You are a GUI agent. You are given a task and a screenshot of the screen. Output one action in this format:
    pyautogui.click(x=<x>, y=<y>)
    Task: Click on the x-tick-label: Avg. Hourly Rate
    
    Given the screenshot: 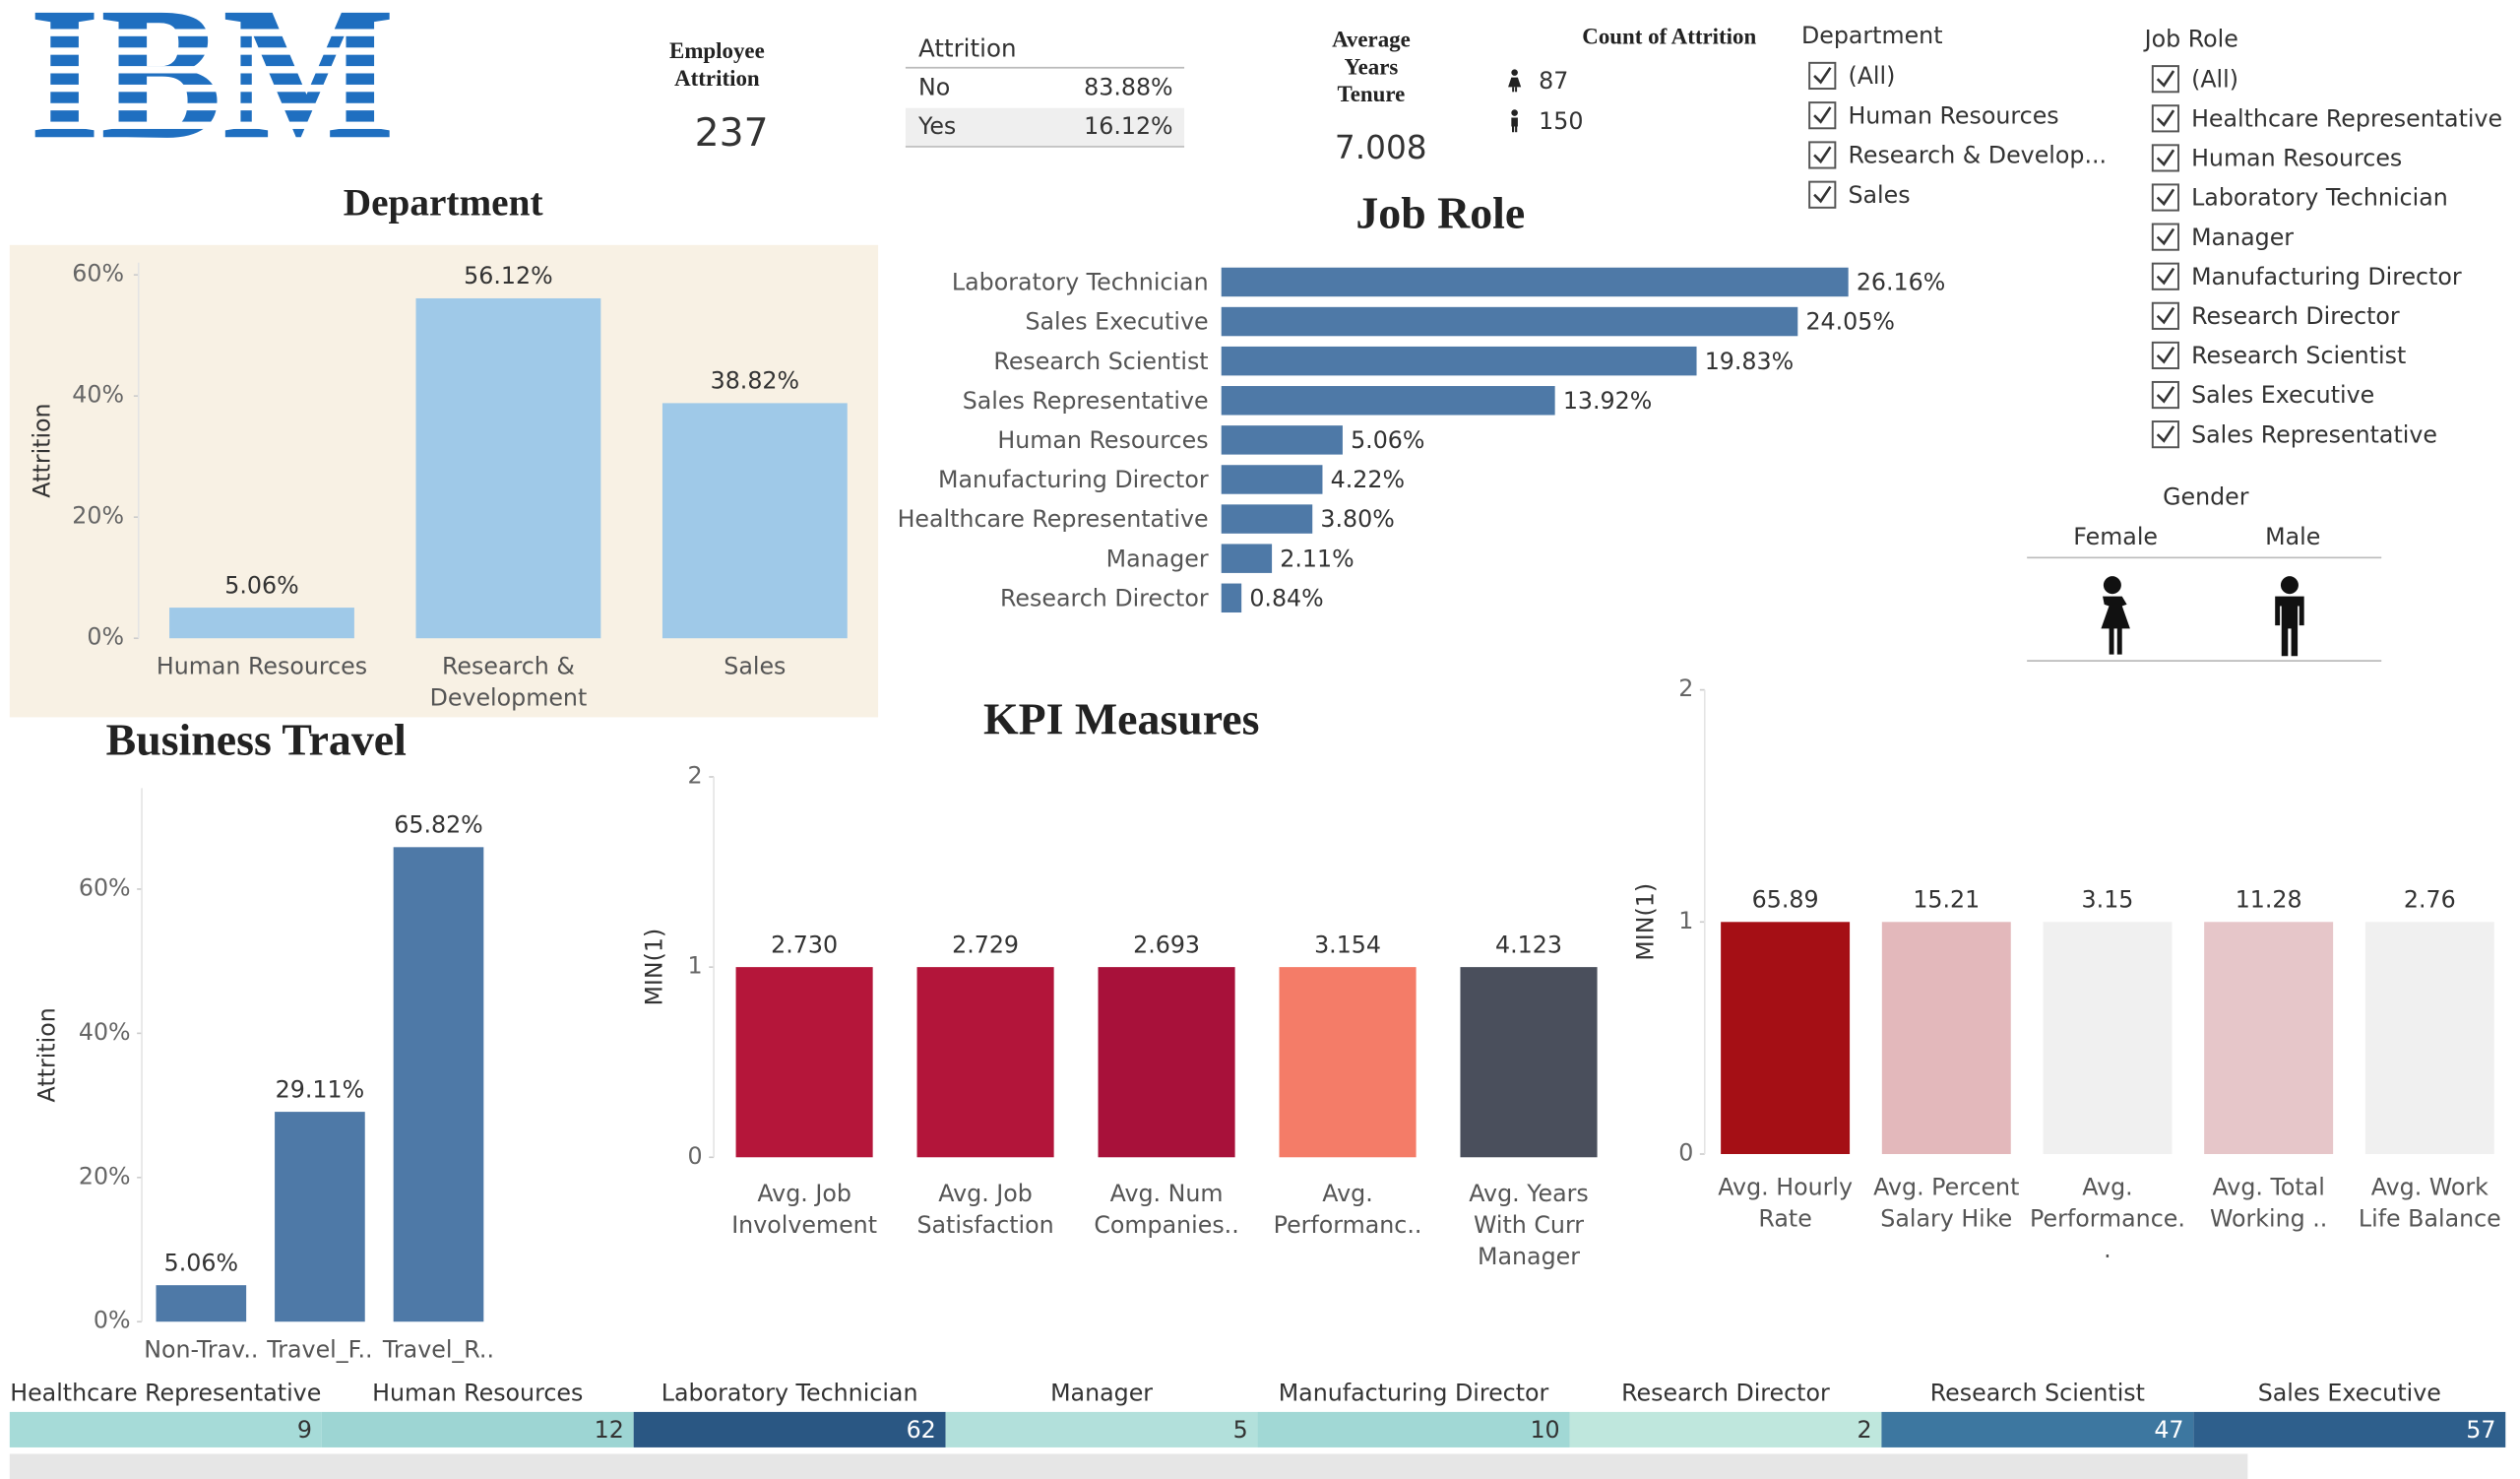 What is the action you would take?
    pyautogui.click(x=1785, y=1203)
    